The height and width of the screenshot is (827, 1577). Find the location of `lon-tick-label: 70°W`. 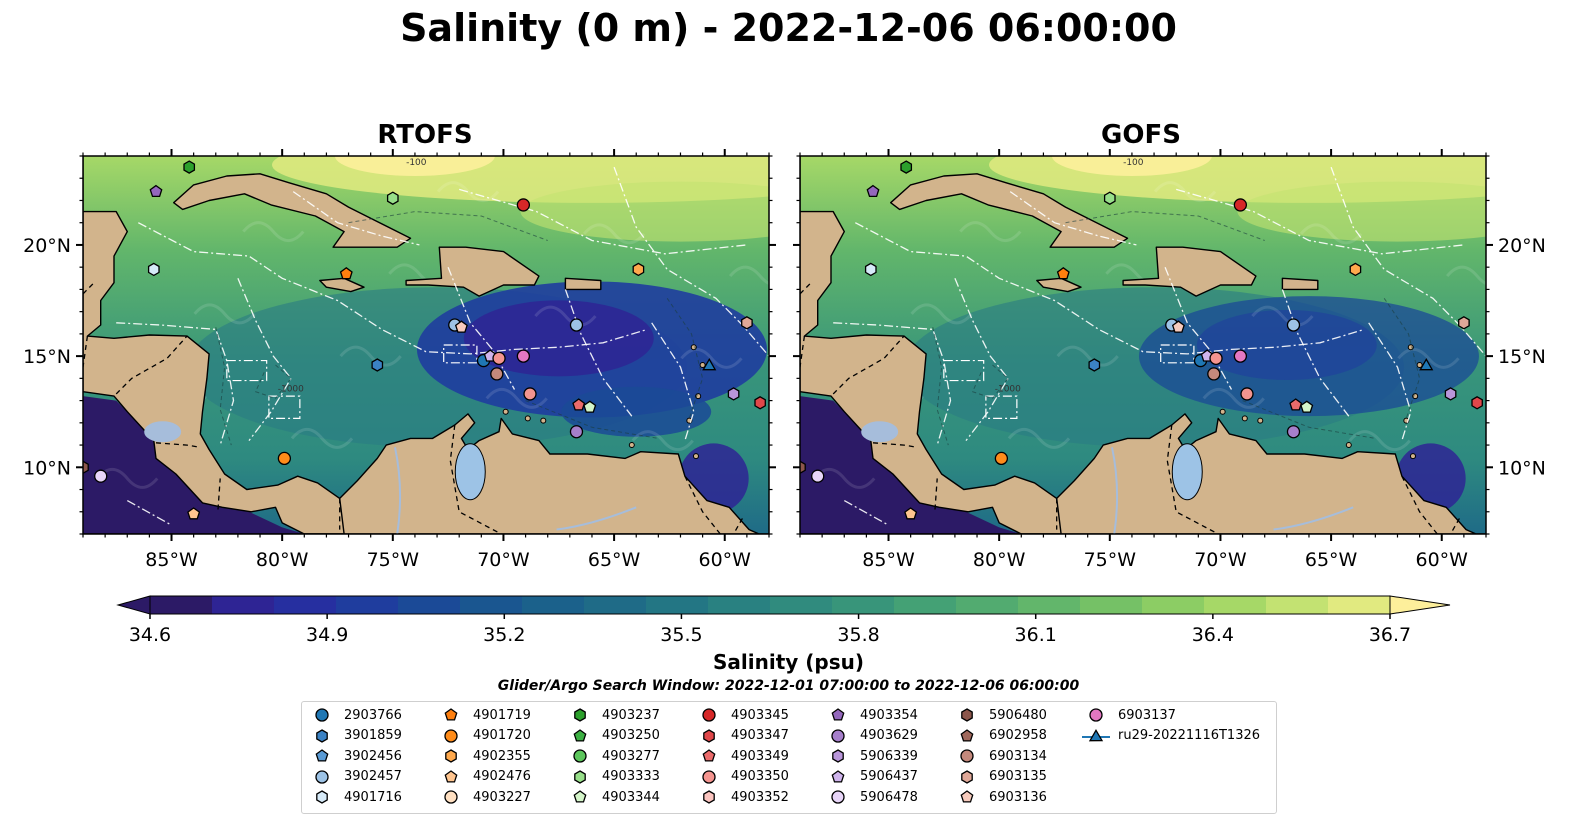

lon-tick-label: 70°W is located at coordinates (503, 560).